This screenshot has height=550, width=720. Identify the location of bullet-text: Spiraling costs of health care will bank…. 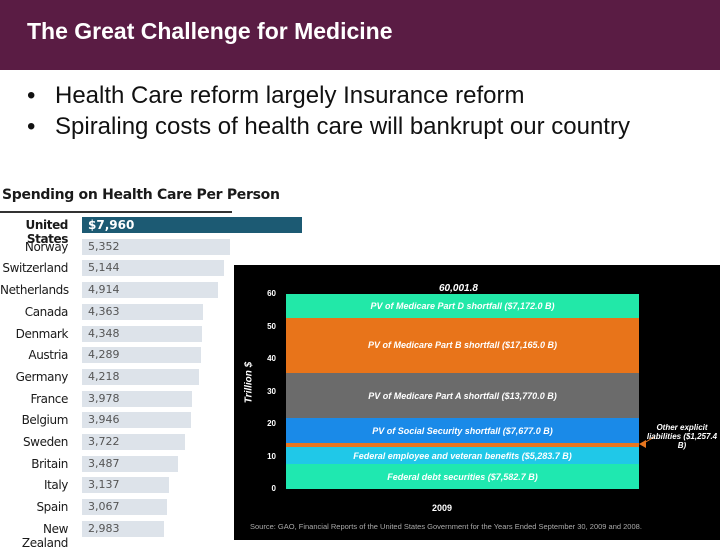
(342, 126).